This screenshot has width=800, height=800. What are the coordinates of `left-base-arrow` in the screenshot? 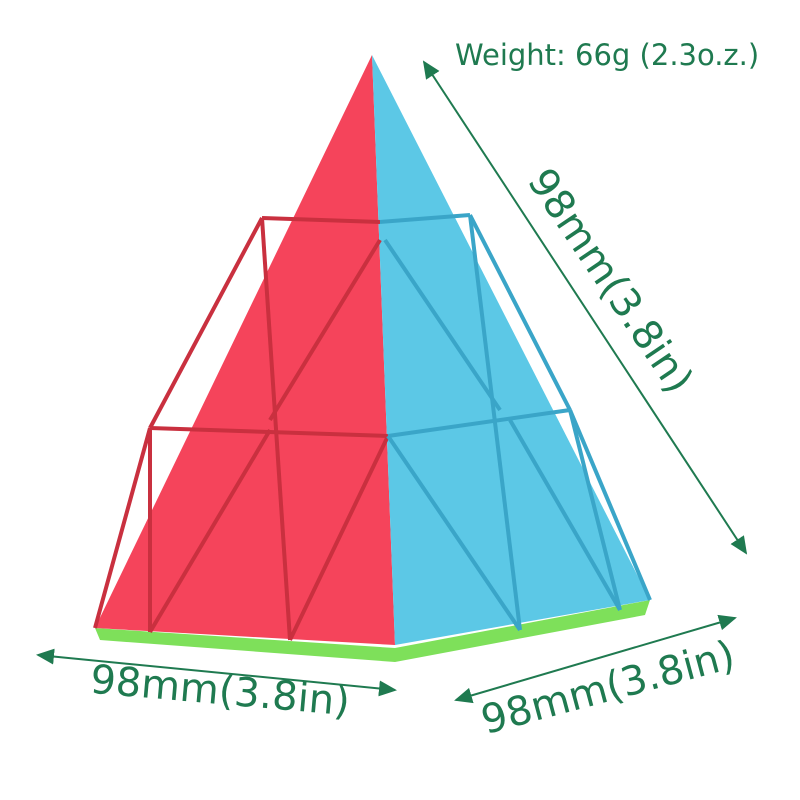 It's located at (216, 672).